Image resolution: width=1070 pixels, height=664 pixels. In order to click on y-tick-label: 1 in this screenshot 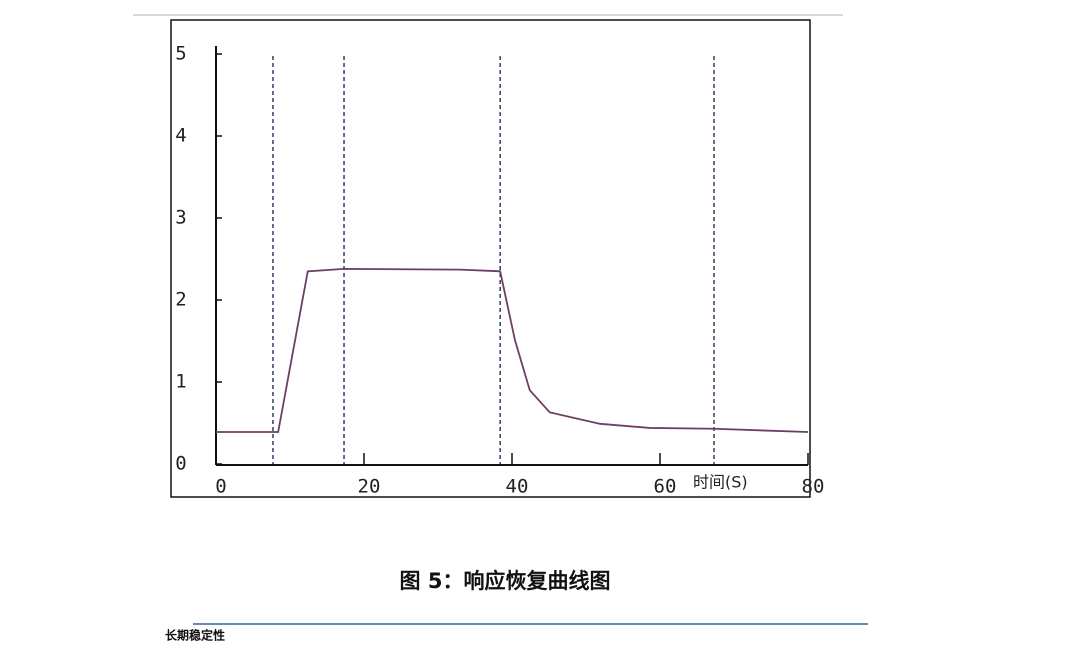, I will do `click(180, 382)`.